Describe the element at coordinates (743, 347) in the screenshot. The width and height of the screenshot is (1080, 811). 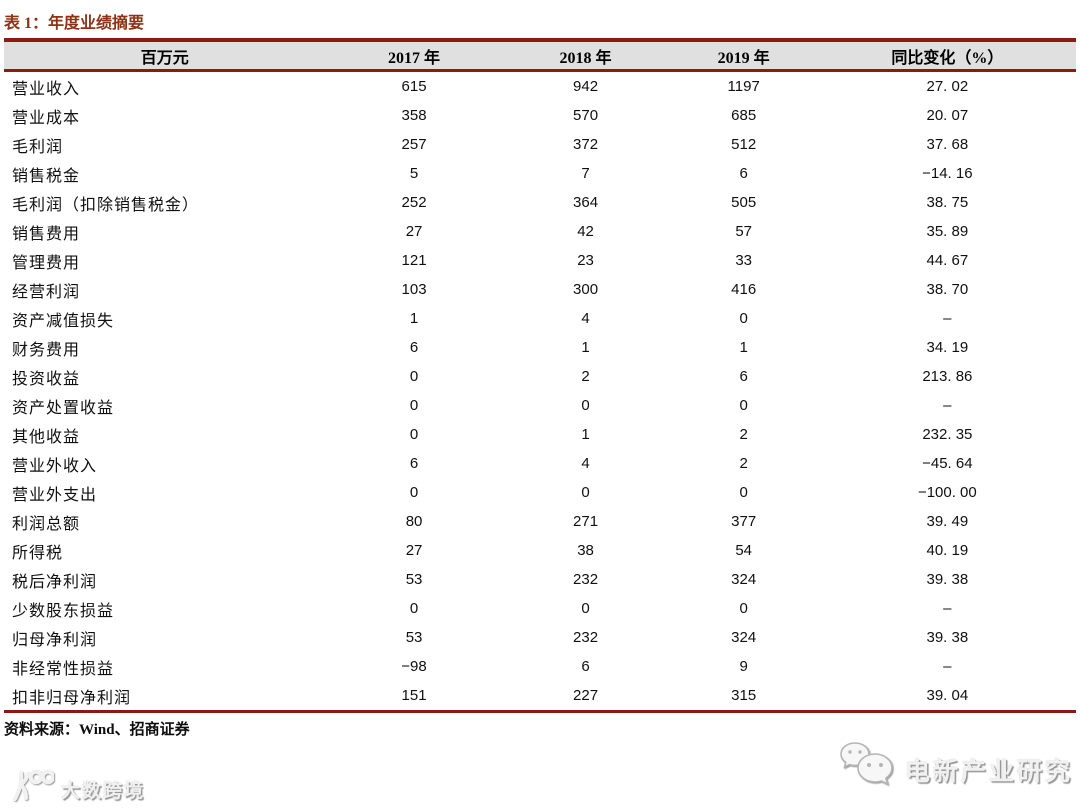
I see `cell-2019: 1` at that location.